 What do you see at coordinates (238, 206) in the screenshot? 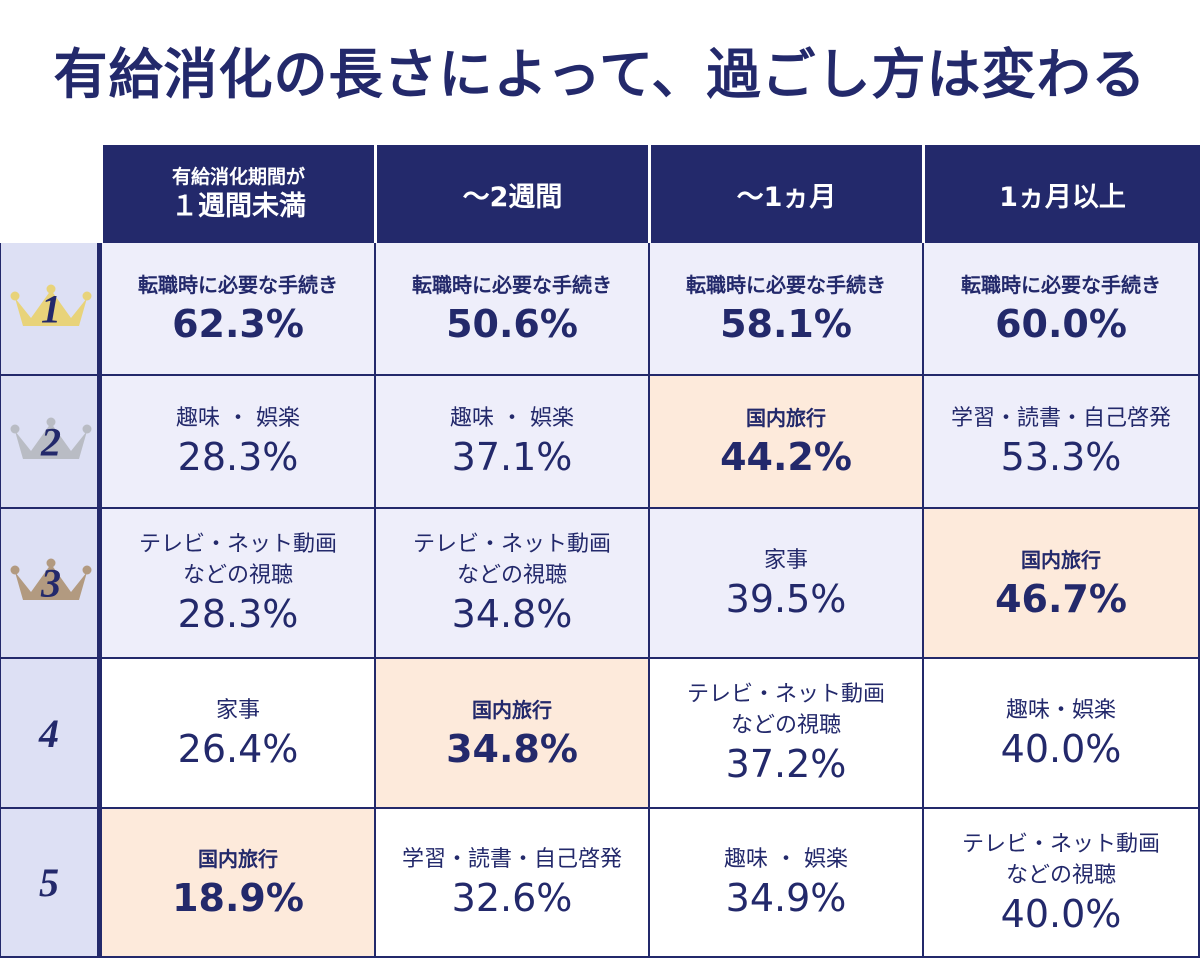
I see `column-header-line: １週間未満` at bounding box center [238, 206].